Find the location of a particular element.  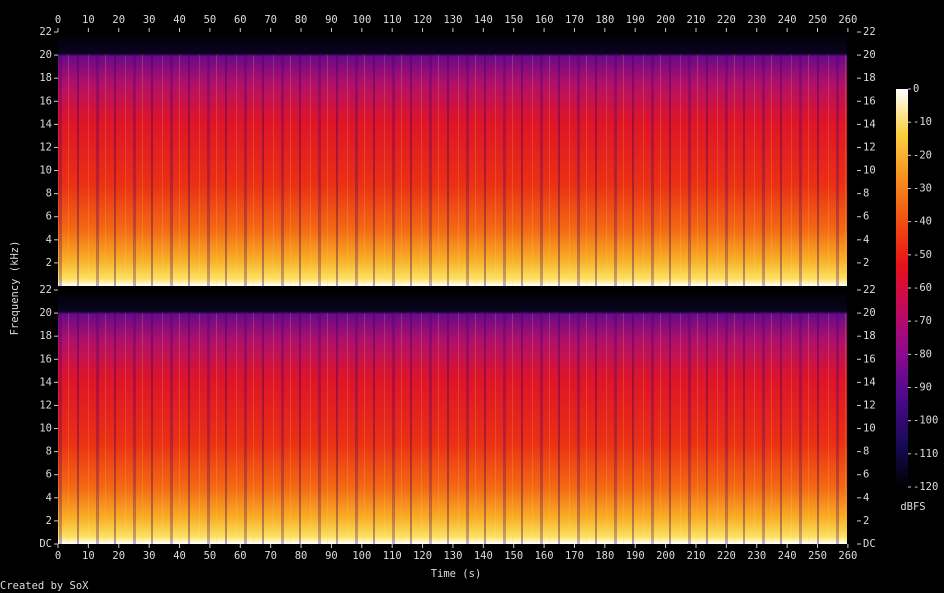

colorbar-tick-label: -40 is located at coordinates (922, 222).